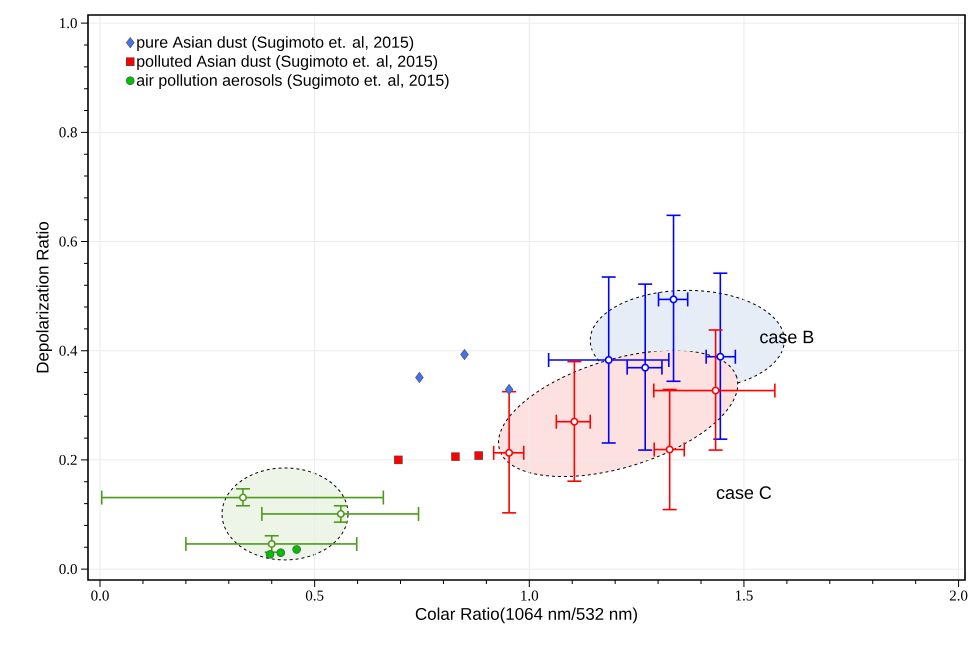 This screenshot has width=973, height=646. What do you see at coordinates (529, 595) in the screenshot?
I see `x-tick-label: 1.0` at bounding box center [529, 595].